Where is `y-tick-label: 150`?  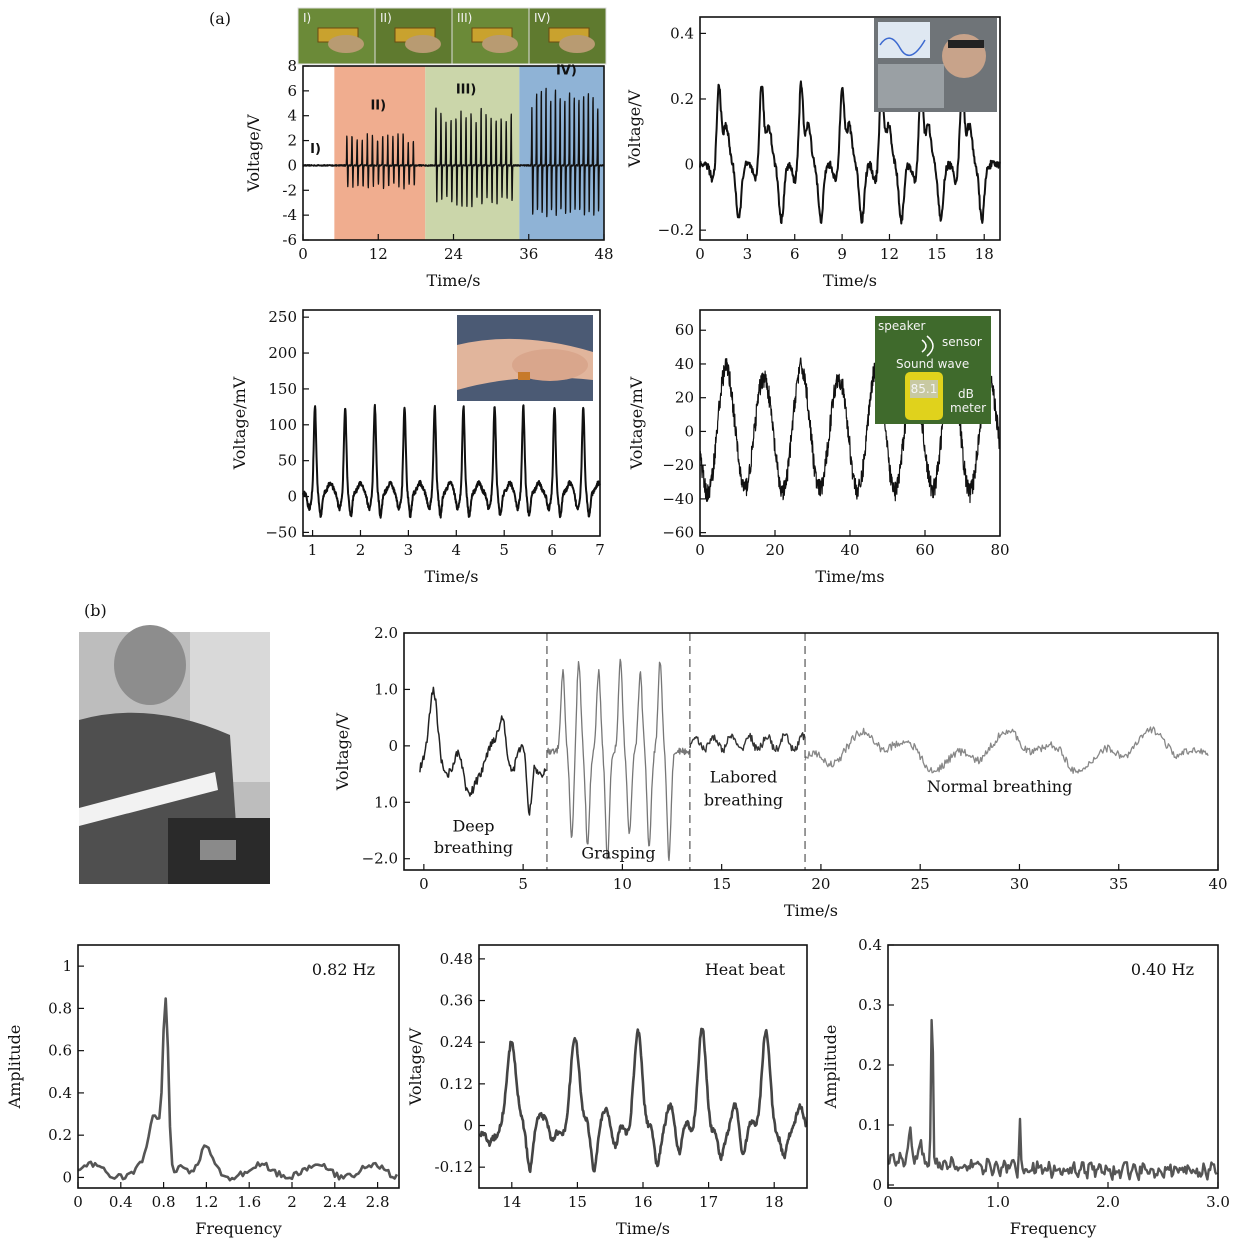 y-tick-label: 150 is located at coordinates (282, 389).